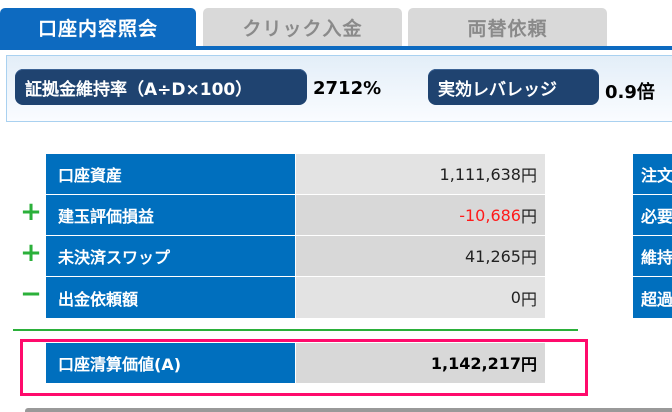 The height and width of the screenshot is (412, 672). What do you see at coordinates (170, 174) in the screenshot?
I see `row-label: 口座資産` at bounding box center [170, 174].